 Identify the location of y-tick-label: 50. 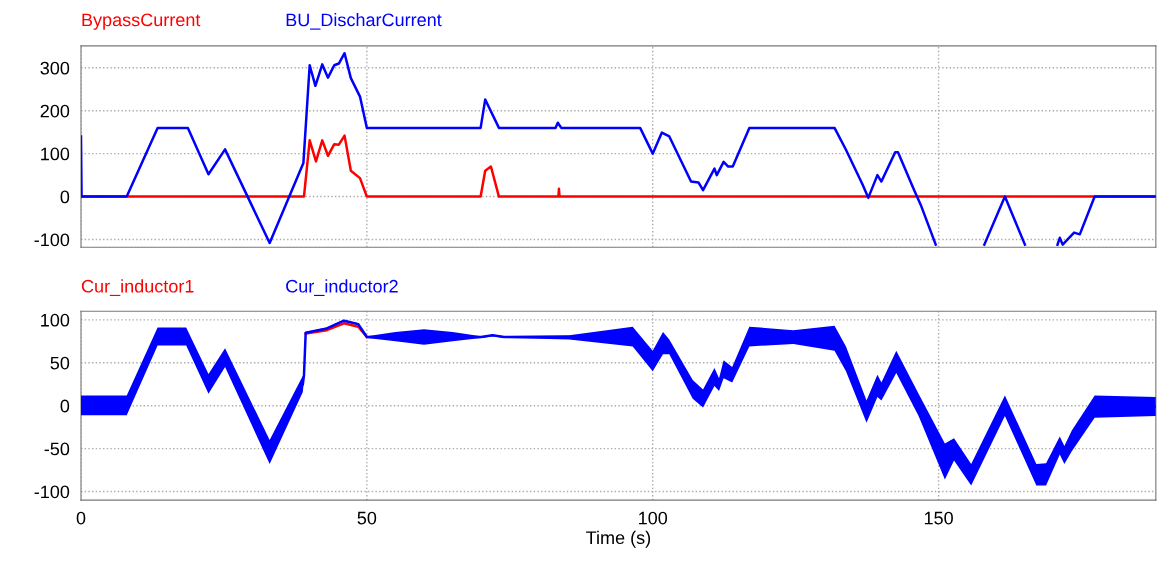
(60, 363).